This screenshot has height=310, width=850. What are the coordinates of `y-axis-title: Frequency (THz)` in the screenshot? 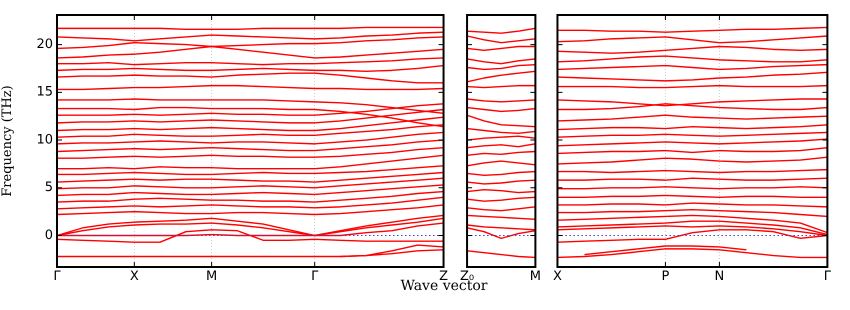 It's located at (8, 141).